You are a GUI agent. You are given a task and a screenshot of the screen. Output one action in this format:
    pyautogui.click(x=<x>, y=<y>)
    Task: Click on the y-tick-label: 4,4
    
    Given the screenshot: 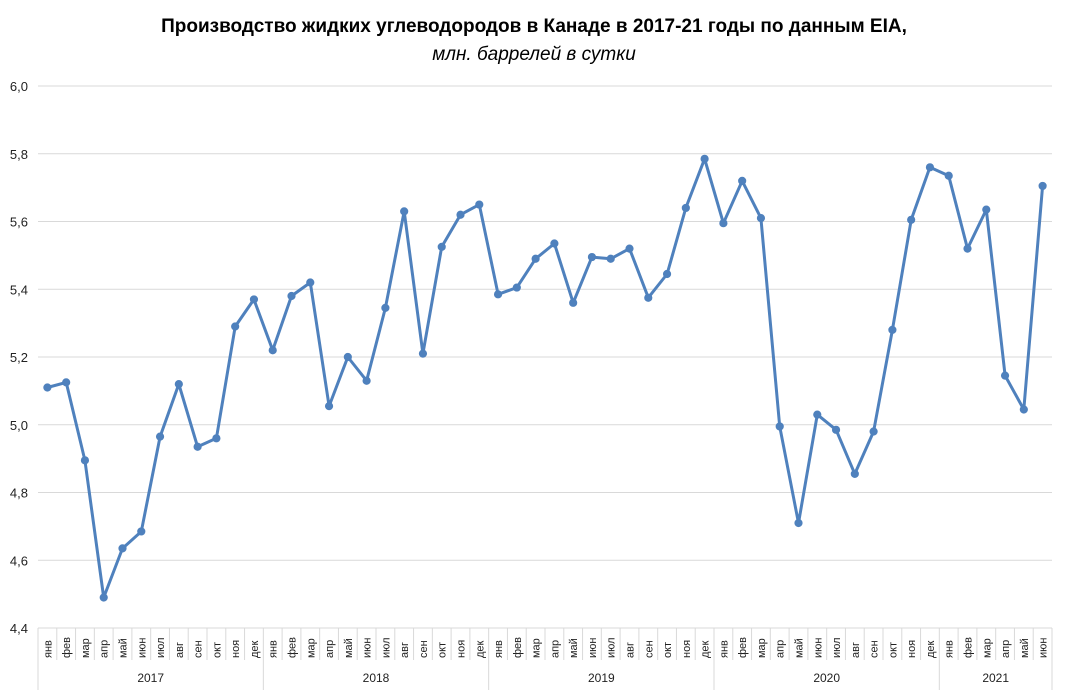 What is the action you would take?
    pyautogui.click(x=19, y=628)
    